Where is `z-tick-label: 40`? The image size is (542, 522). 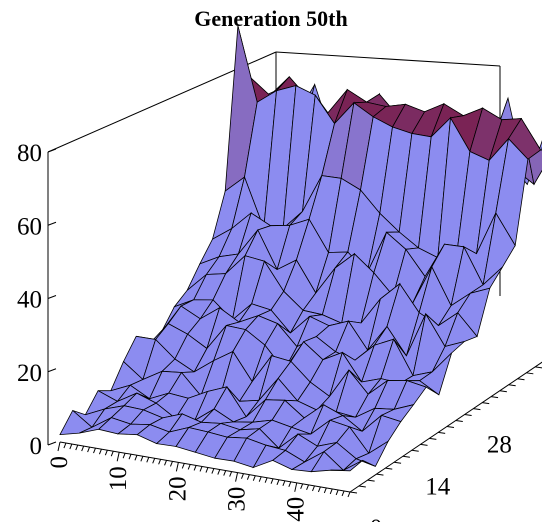 z-tick-label: 40 is located at coordinates (29, 300).